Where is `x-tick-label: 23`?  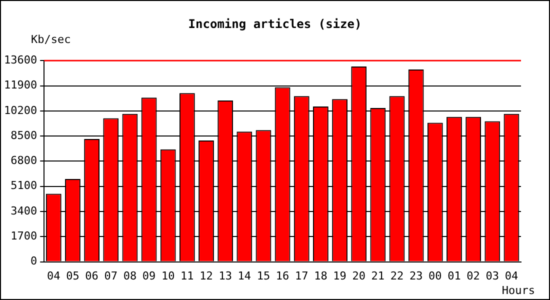
x-tick-label: 23 is located at coordinates (416, 275).